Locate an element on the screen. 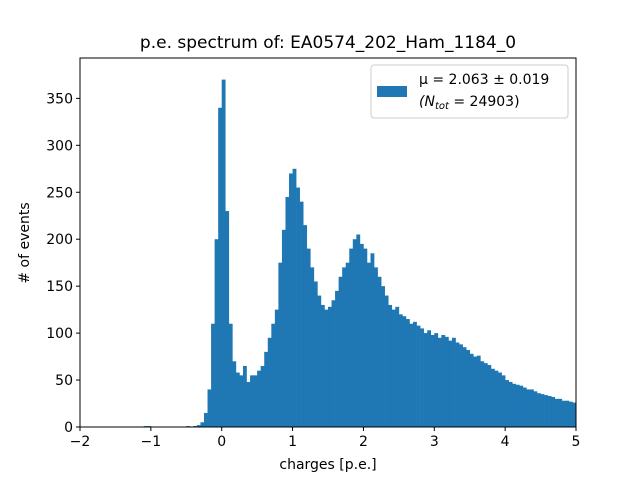  legend: μ = 2.063 ± 0.019 (Ntot = 24903) is located at coordinates (469, 91).